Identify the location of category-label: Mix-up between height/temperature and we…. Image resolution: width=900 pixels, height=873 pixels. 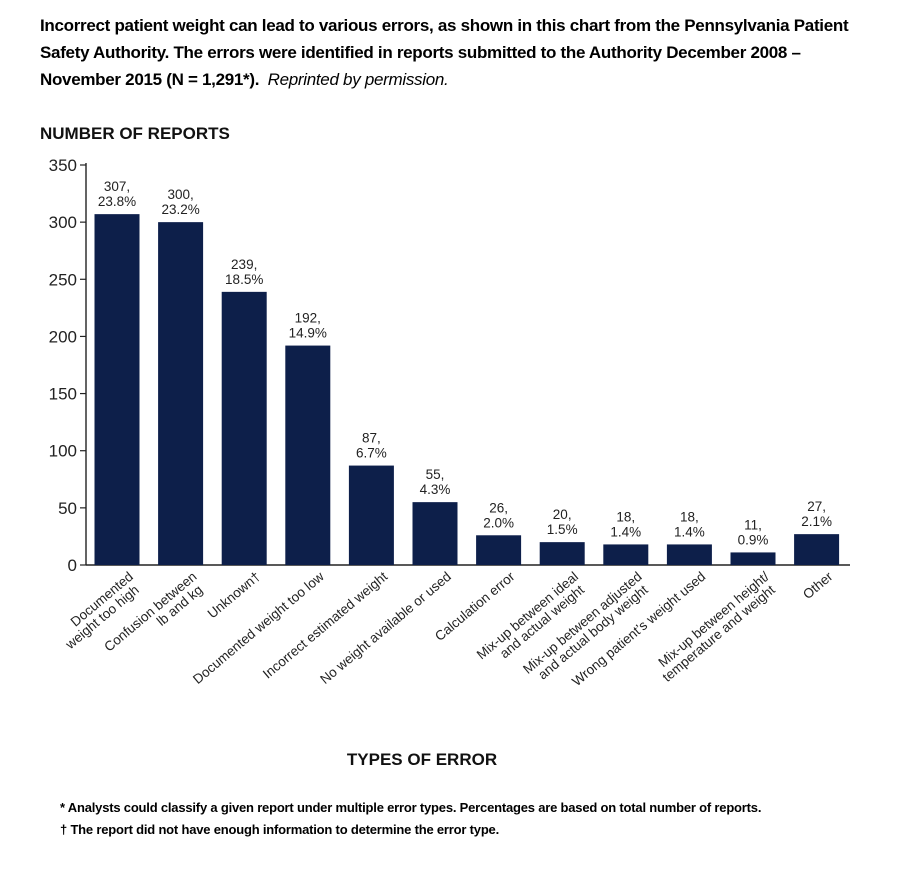
(716, 627).